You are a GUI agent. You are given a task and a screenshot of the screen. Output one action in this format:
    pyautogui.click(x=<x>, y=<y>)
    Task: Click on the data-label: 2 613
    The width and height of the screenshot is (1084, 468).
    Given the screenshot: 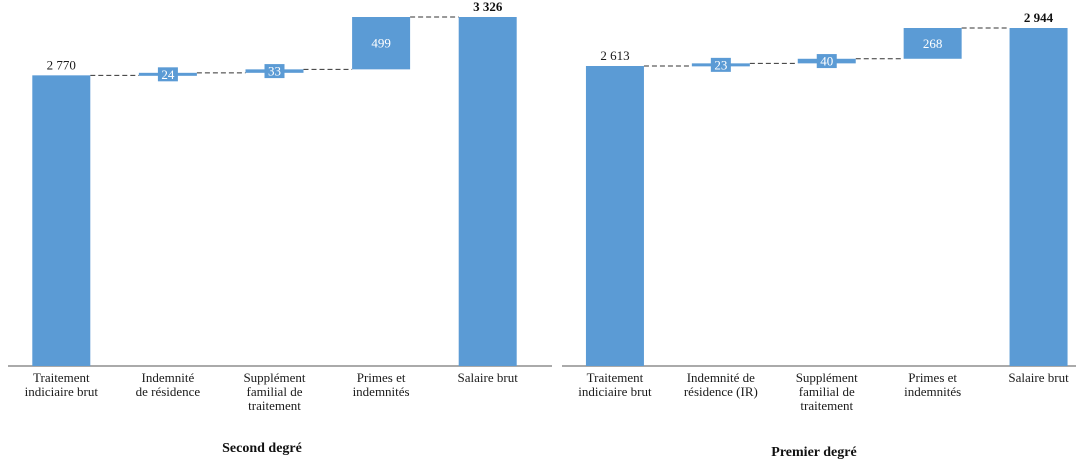 What is the action you would take?
    pyautogui.click(x=614, y=55)
    